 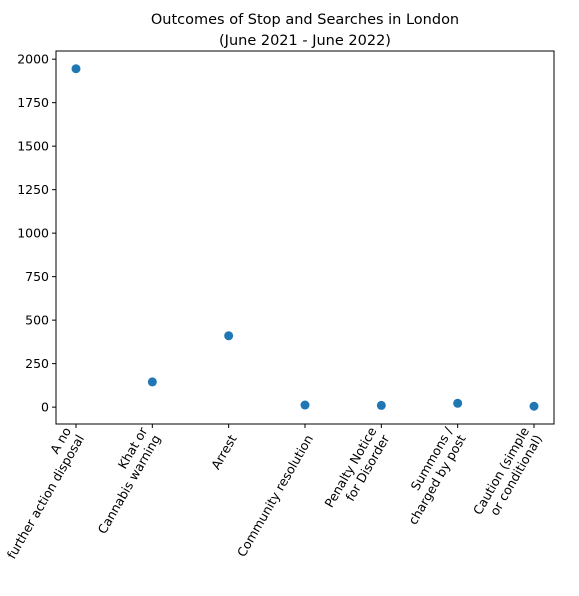 I want to click on y-tick-label: 2000, so click(x=33, y=59).